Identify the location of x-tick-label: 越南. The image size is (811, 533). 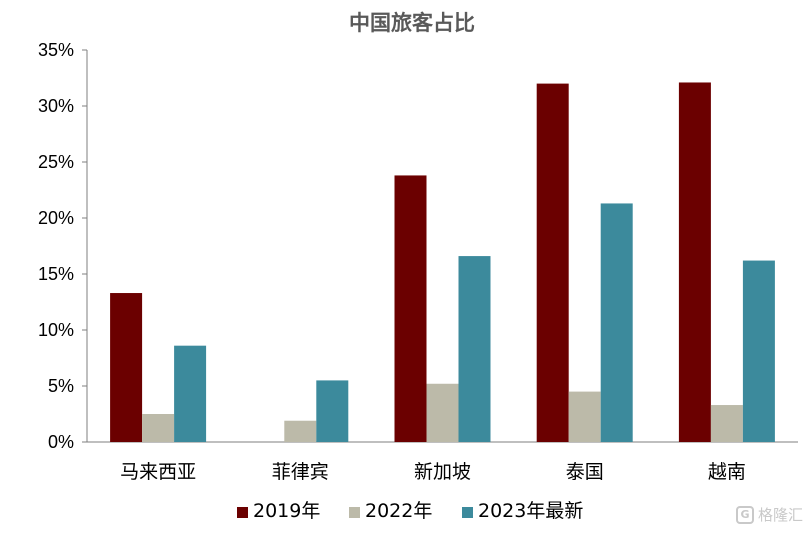
(727, 472).